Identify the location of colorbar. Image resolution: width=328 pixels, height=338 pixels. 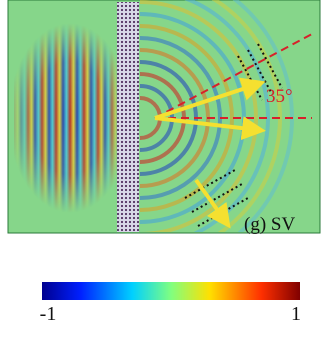
(171, 291).